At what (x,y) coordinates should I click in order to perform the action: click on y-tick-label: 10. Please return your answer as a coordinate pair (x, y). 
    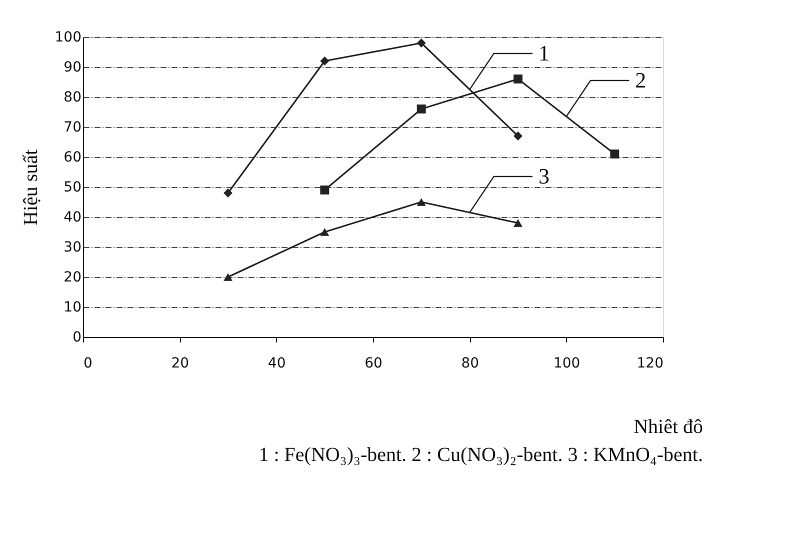
    Looking at the image, I should click on (73, 308).